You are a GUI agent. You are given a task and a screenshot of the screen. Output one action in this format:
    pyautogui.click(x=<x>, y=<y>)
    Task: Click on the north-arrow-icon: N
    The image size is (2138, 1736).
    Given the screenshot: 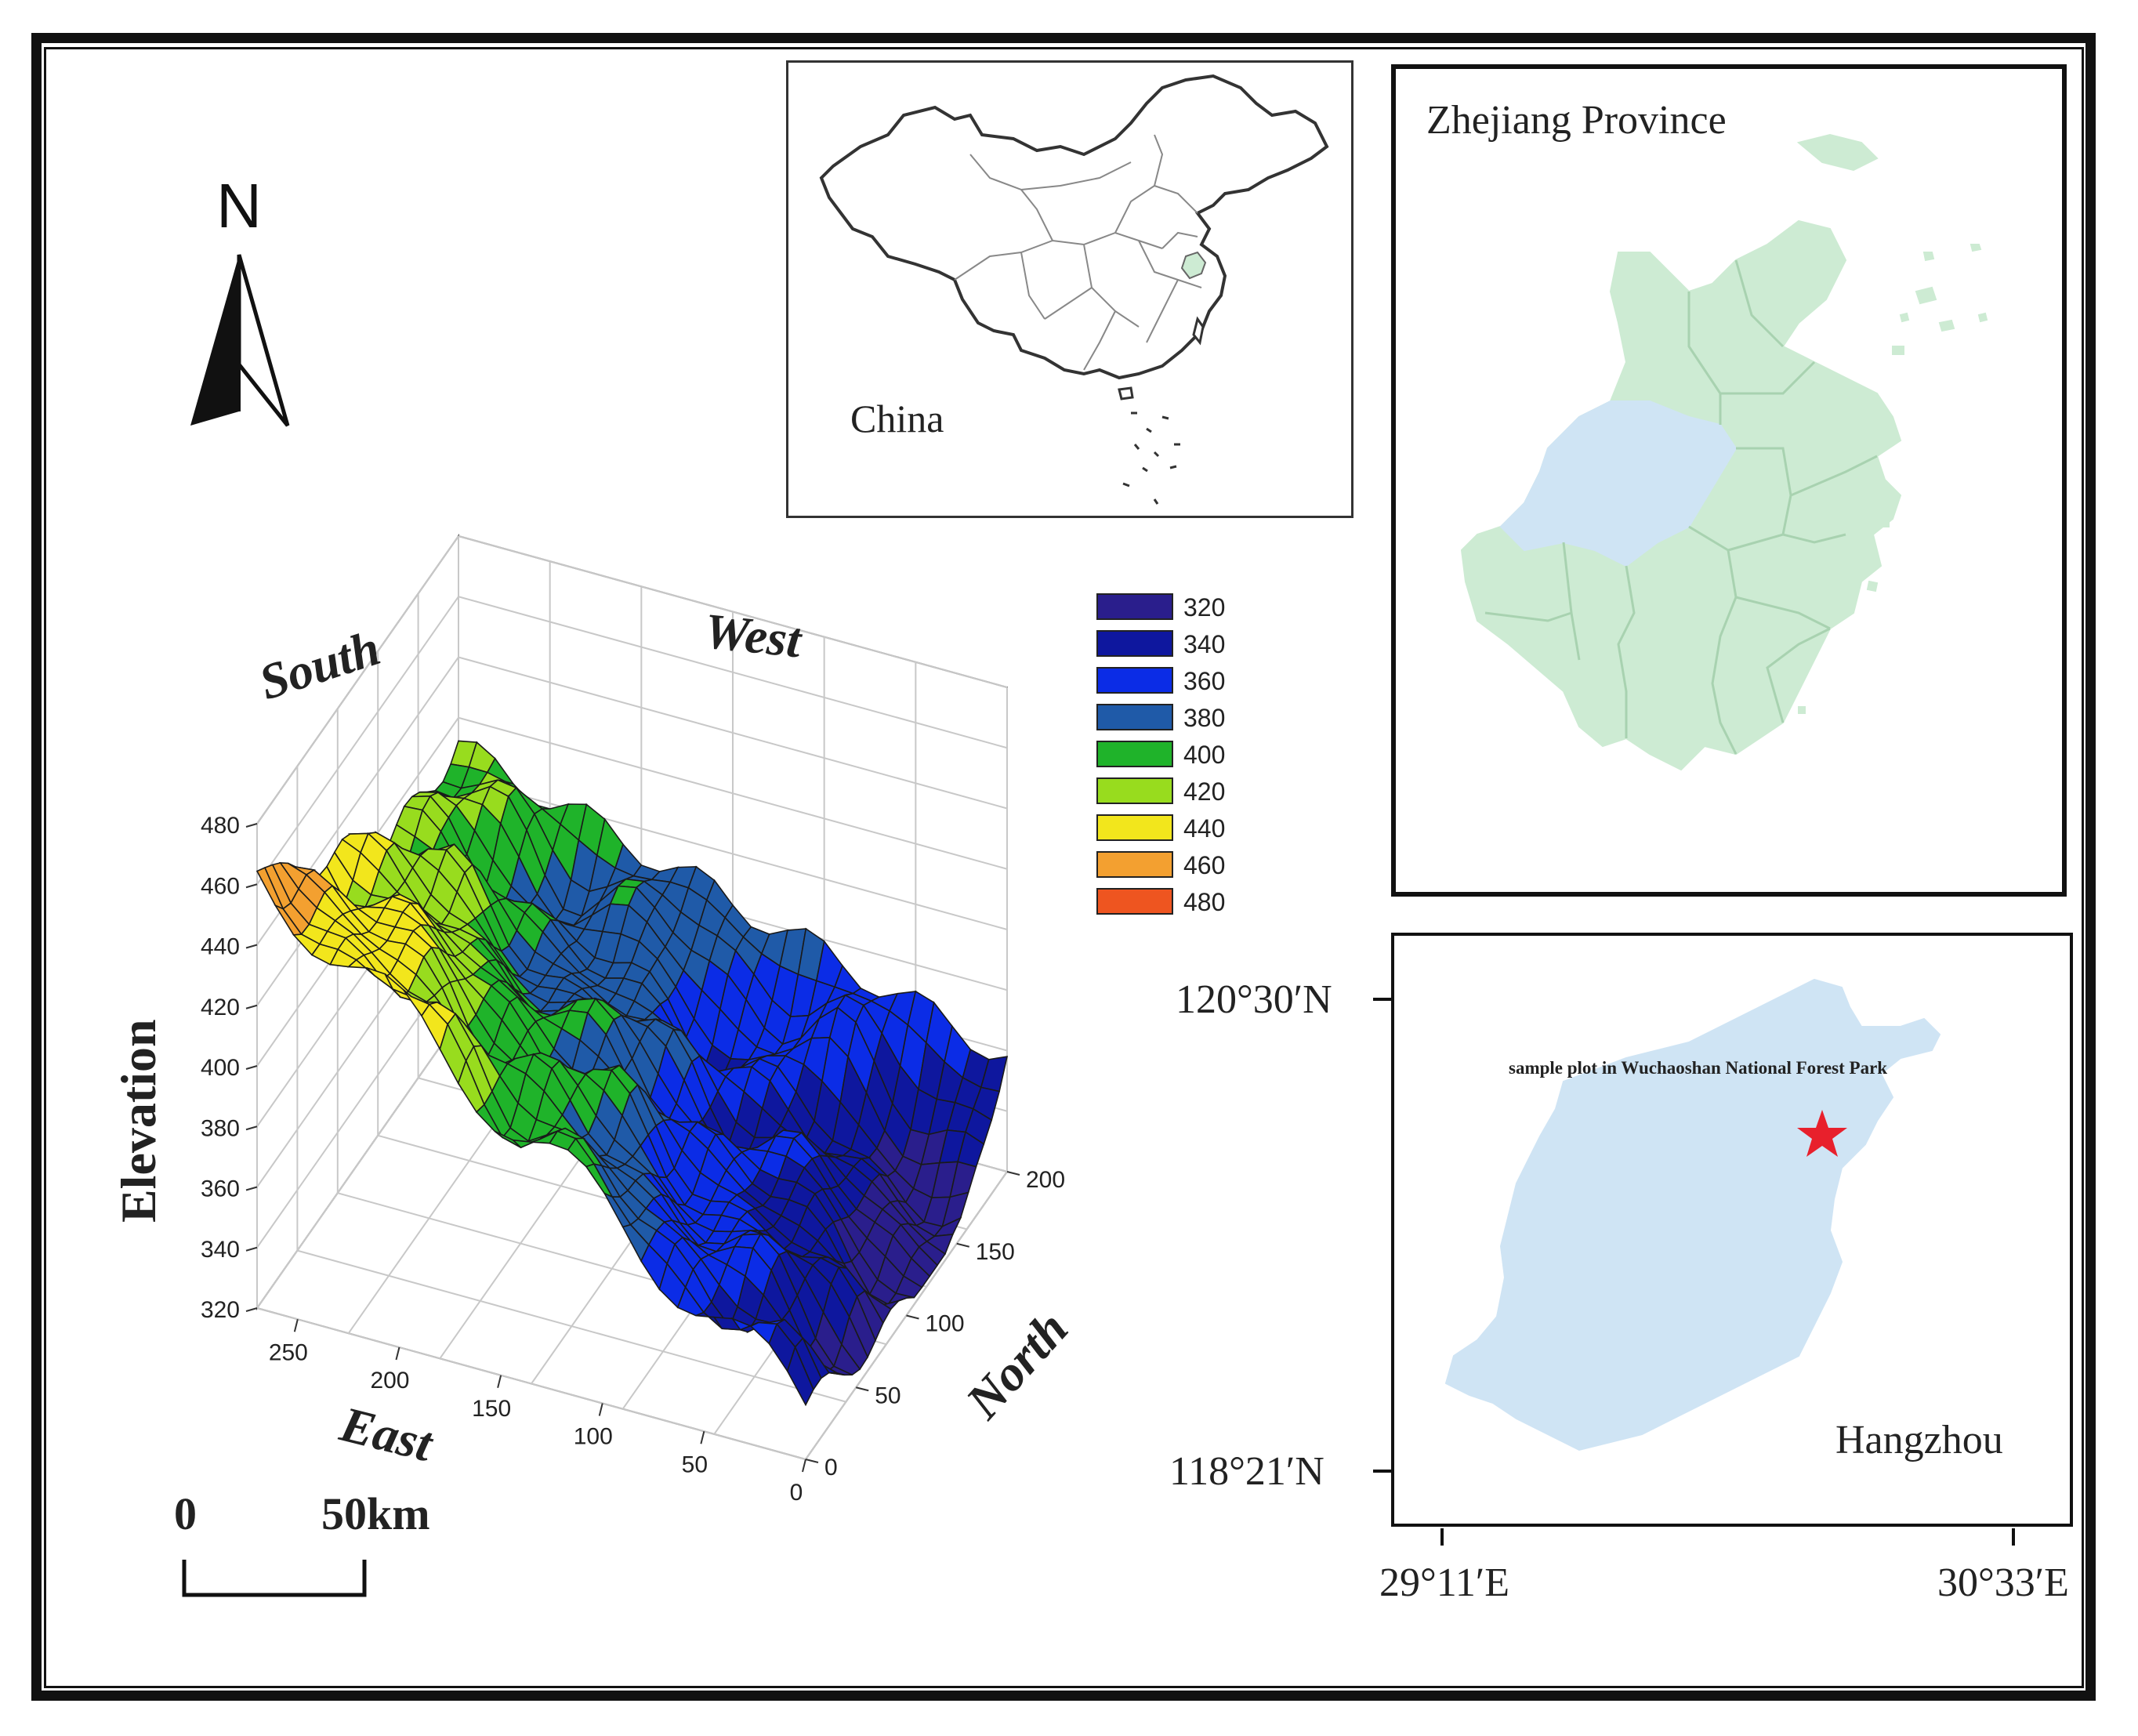 What is the action you would take?
    pyautogui.click(x=240, y=301)
    